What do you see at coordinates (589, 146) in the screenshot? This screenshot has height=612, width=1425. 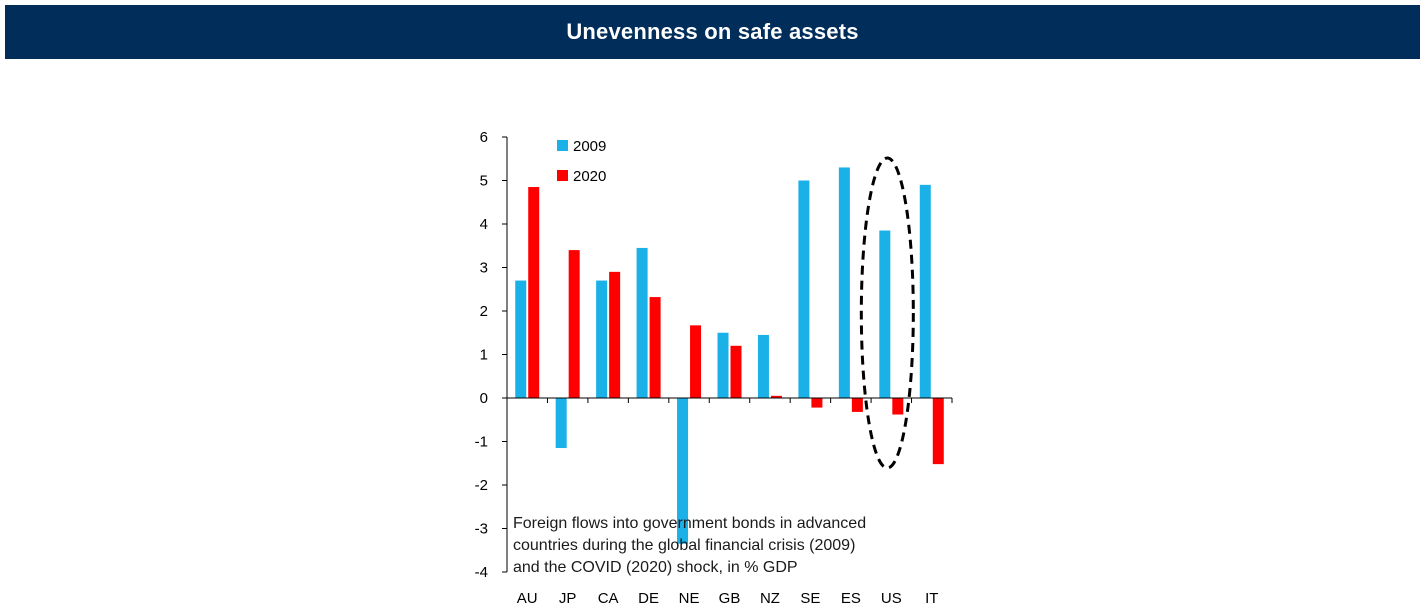 I see `legend-label-2009: 2009` at bounding box center [589, 146].